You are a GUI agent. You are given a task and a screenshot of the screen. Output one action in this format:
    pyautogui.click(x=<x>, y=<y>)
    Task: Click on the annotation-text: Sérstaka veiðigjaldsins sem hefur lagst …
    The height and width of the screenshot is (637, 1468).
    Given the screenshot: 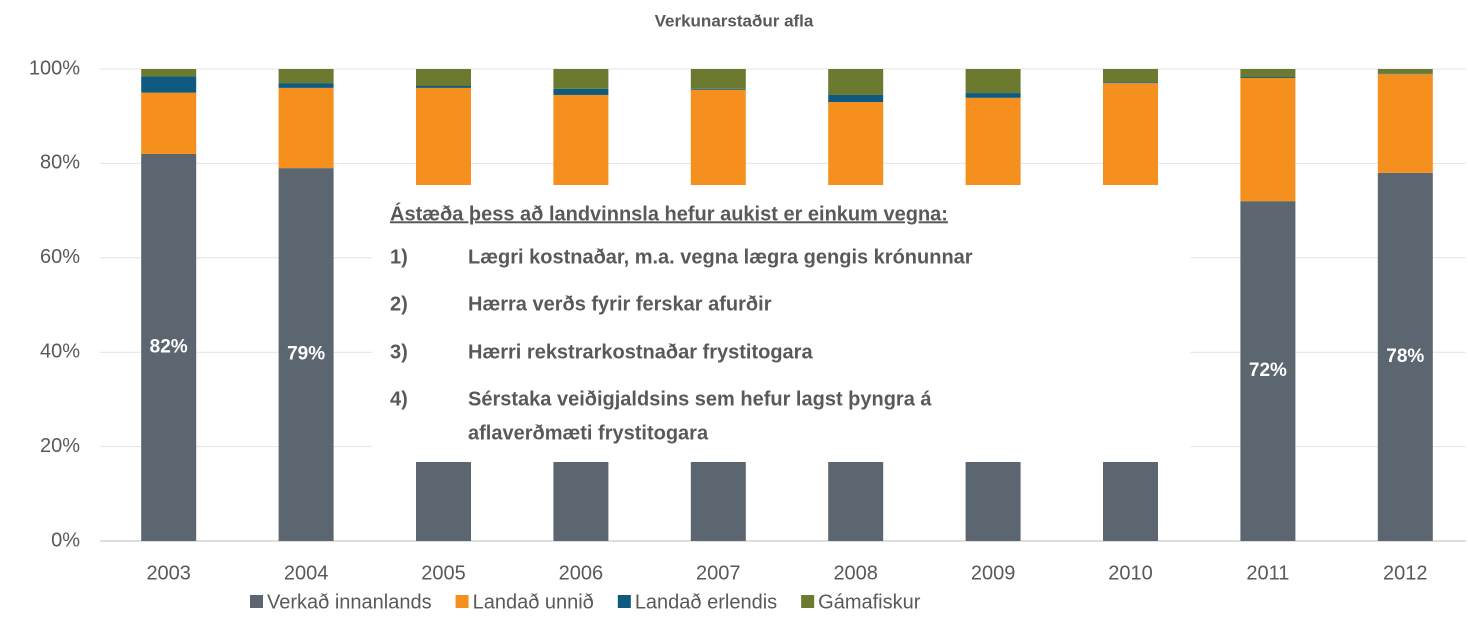 What is the action you would take?
    pyautogui.click(x=700, y=399)
    